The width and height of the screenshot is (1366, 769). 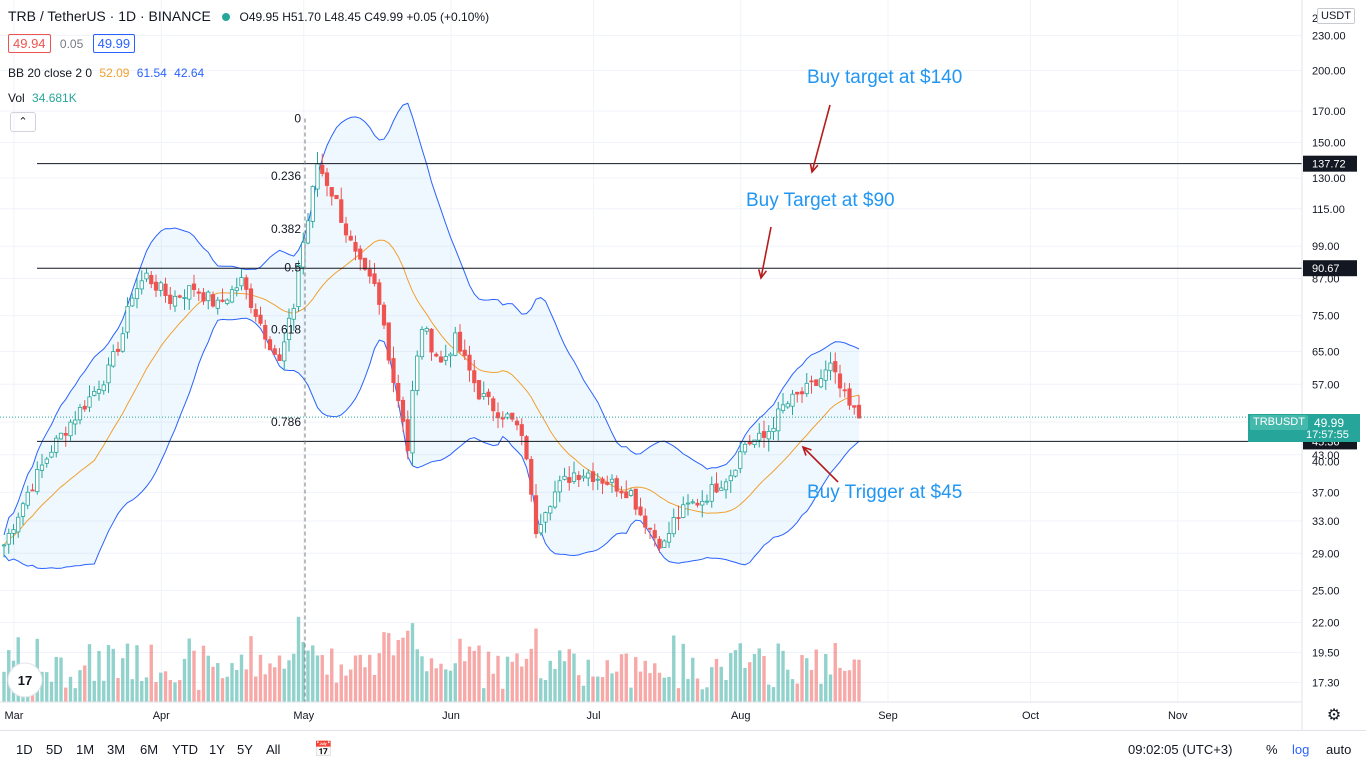 I want to click on volume-legend: Vol 34.681K, so click(x=42, y=98).